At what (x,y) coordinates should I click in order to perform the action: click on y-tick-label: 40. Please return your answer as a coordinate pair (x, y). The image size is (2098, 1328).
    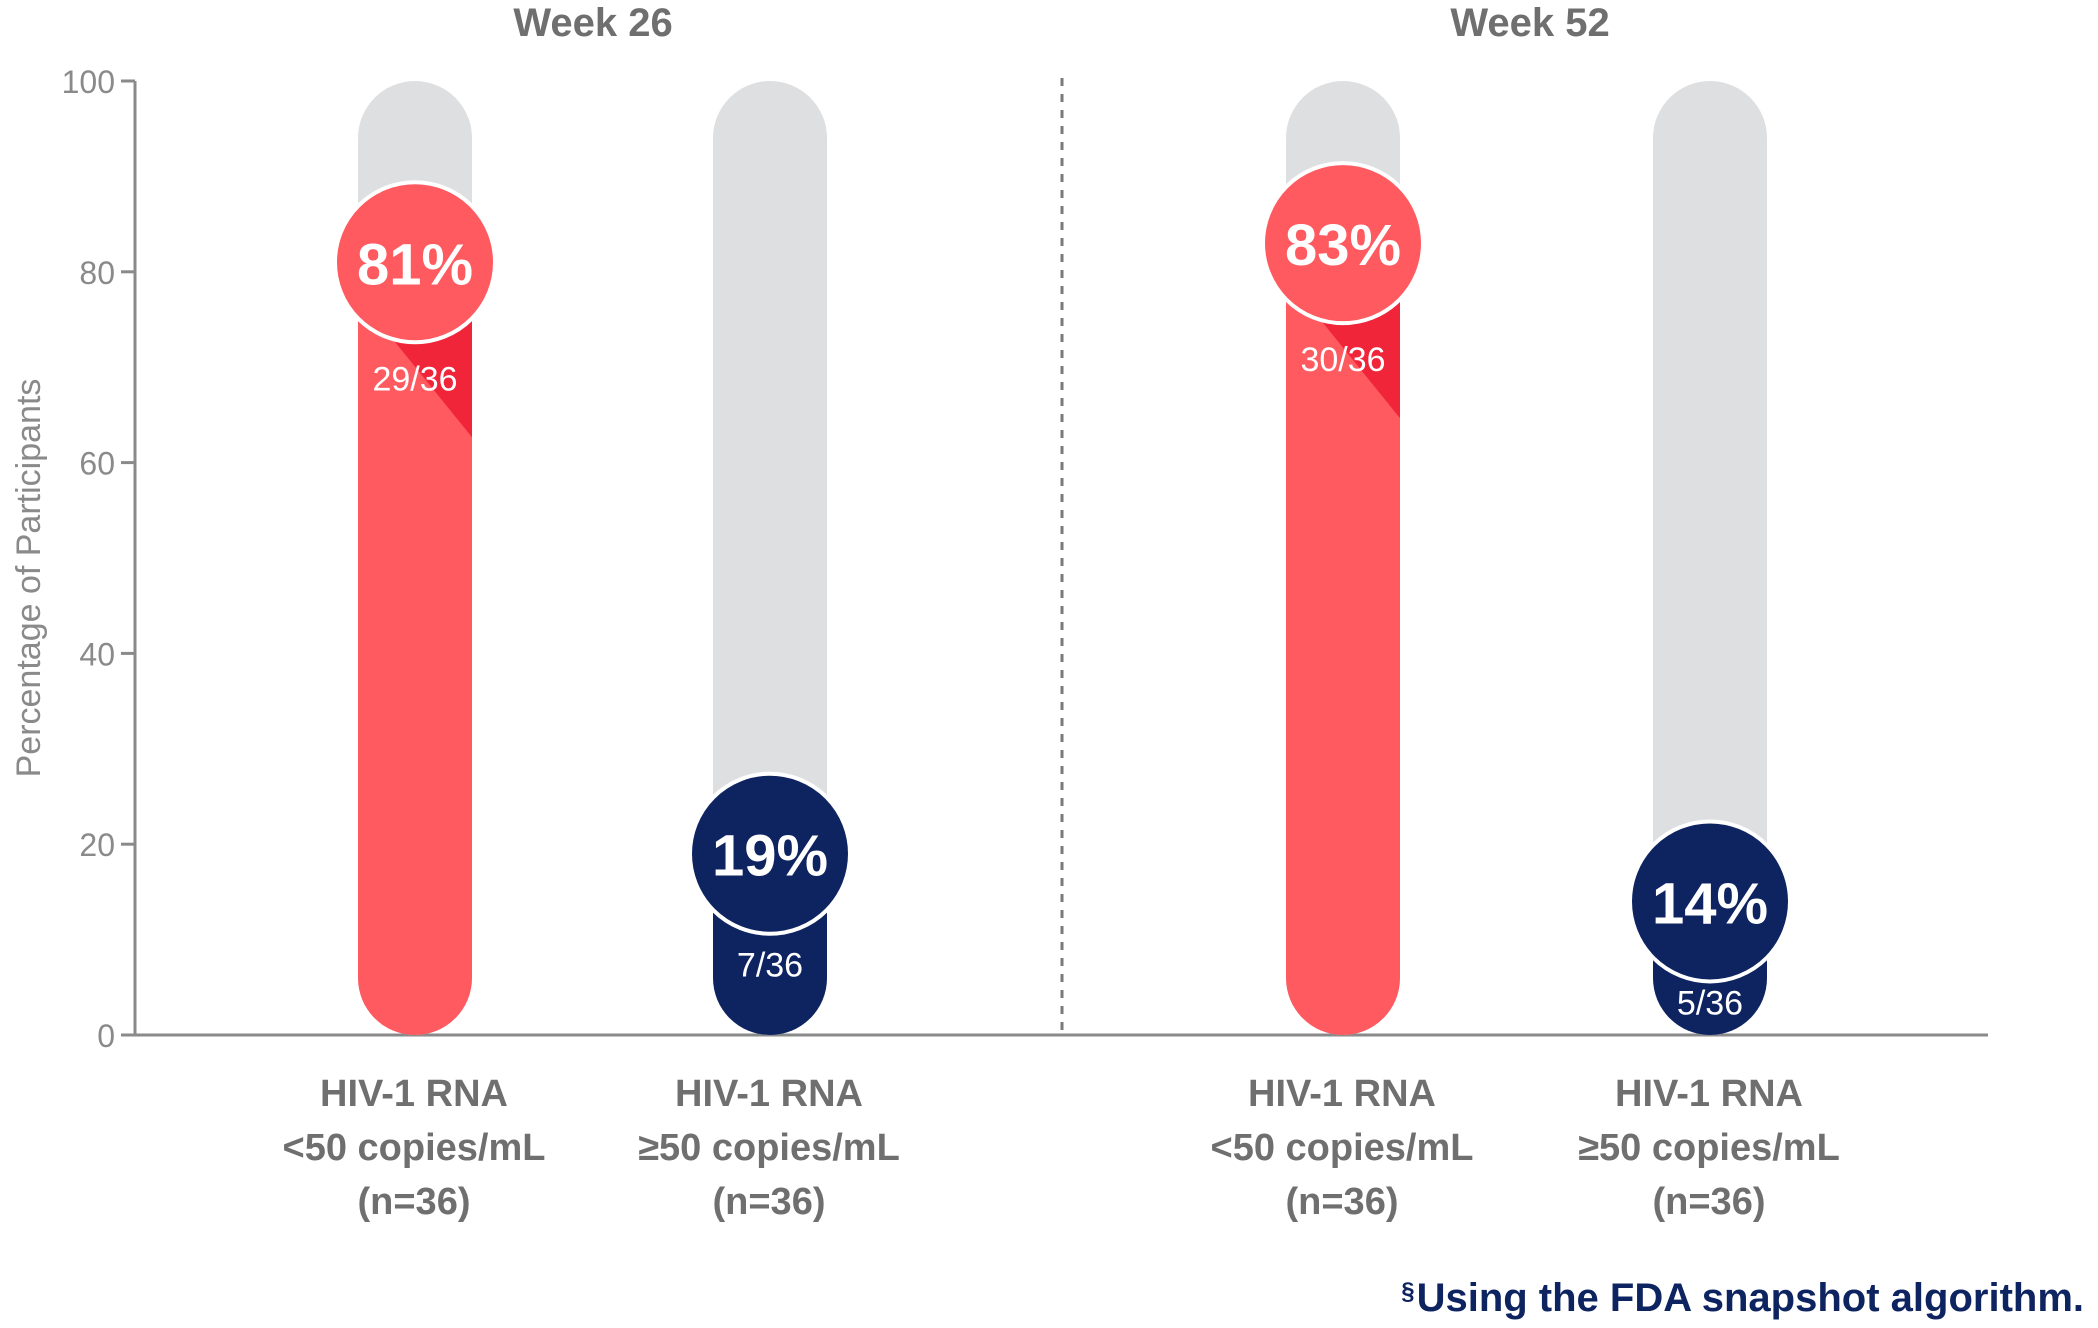
    Looking at the image, I should click on (97, 654).